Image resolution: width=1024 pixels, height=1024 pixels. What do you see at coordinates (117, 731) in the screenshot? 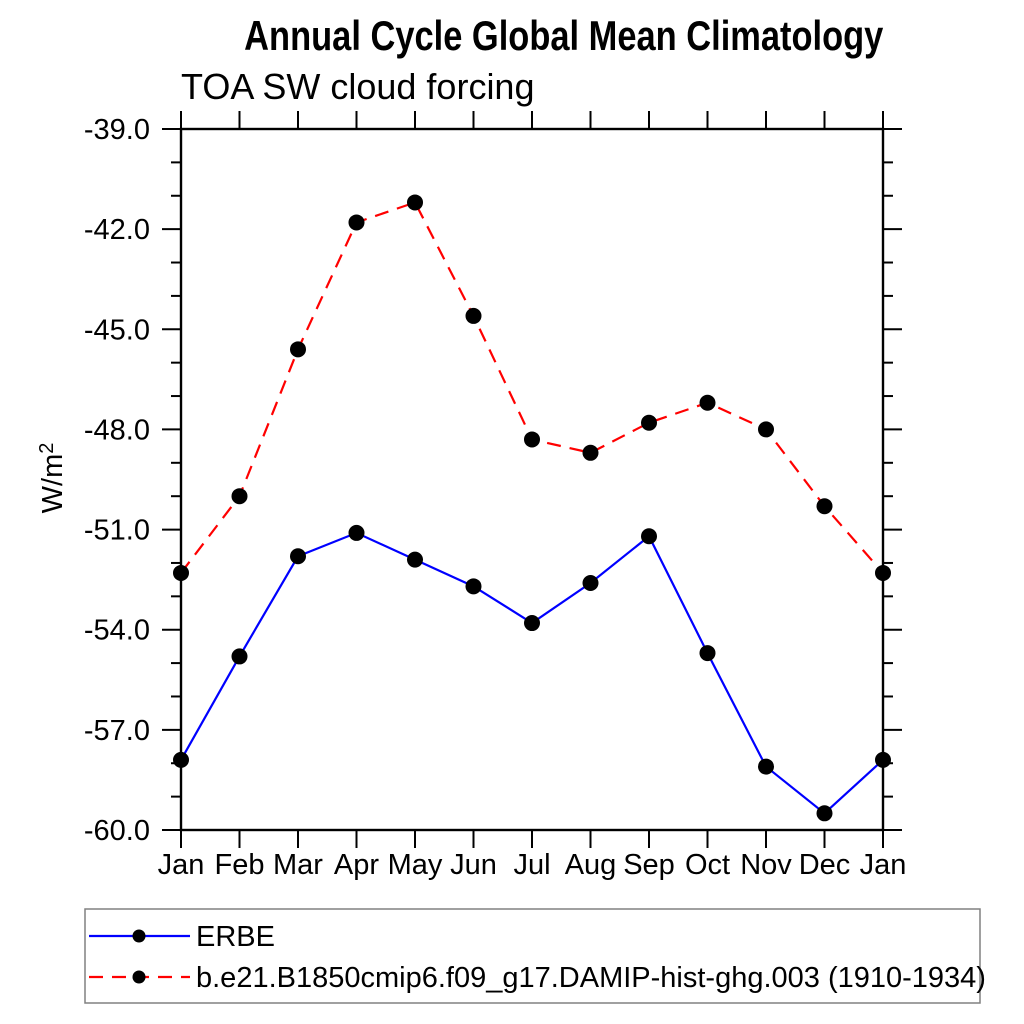
I see `y-axis-tick-label: -57.0` at bounding box center [117, 731].